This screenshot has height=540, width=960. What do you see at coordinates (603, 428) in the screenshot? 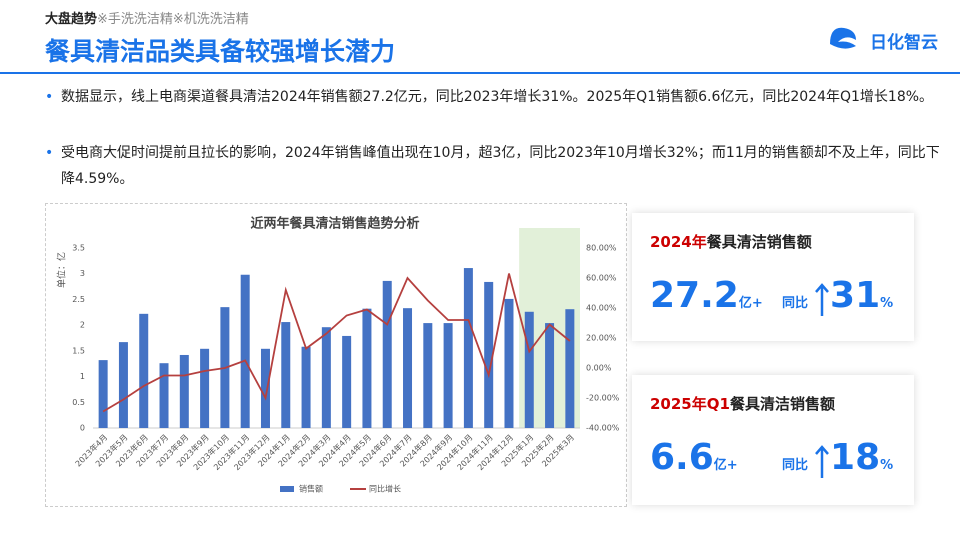
I see `y2-tick-label: -40.00%` at bounding box center [603, 428].